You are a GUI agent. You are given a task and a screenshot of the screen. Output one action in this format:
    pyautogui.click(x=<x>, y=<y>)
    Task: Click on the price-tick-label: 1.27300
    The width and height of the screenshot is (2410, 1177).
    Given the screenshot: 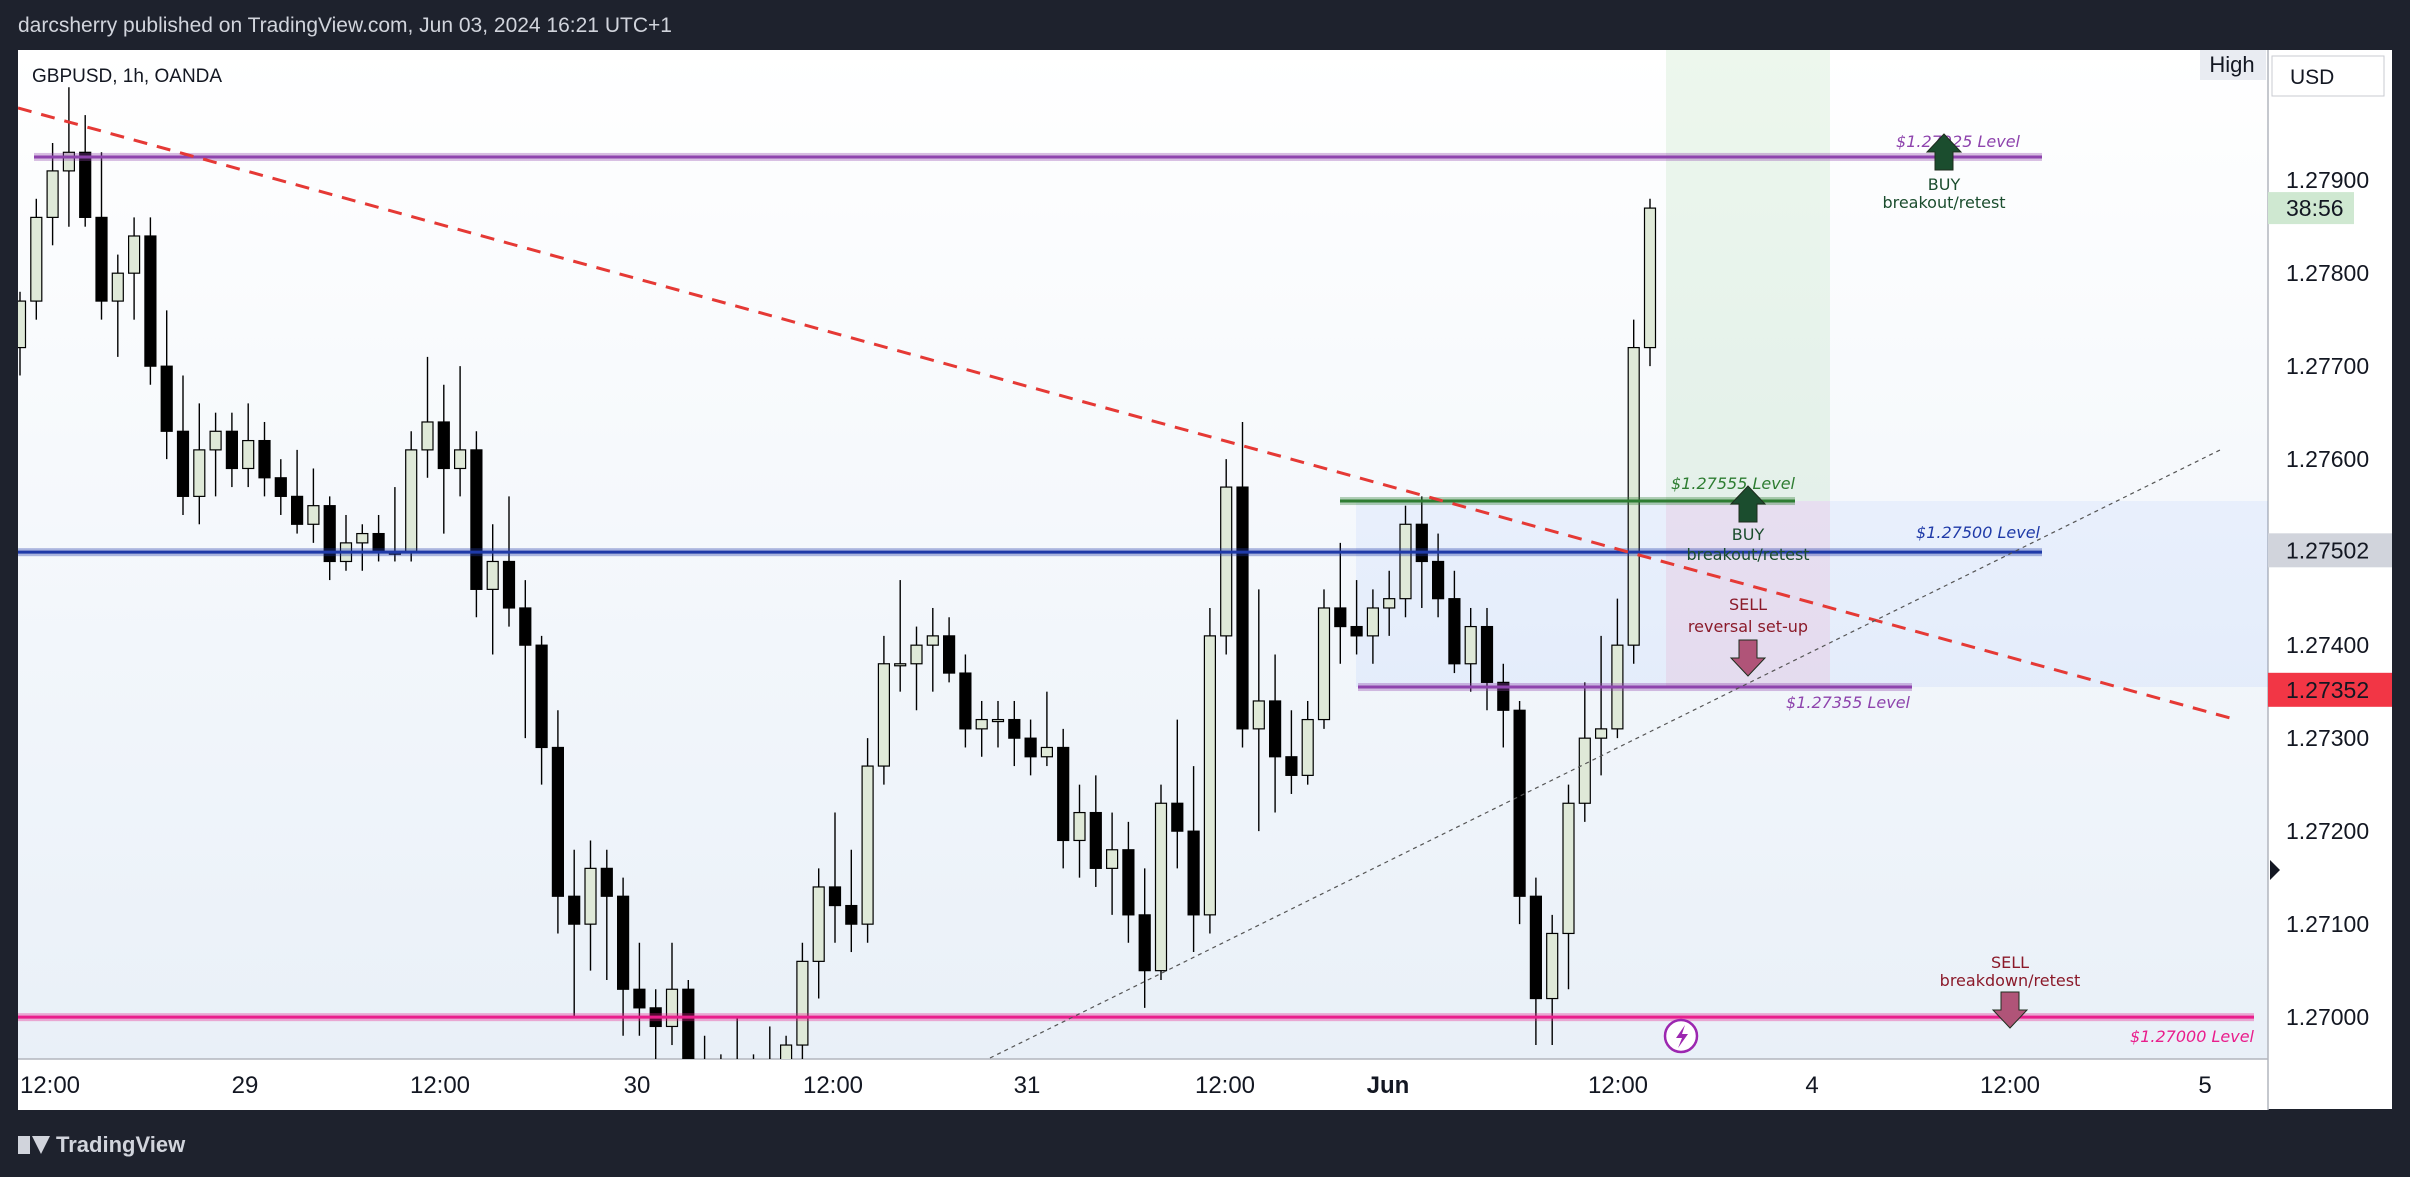 What is the action you would take?
    pyautogui.click(x=2327, y=738)
    